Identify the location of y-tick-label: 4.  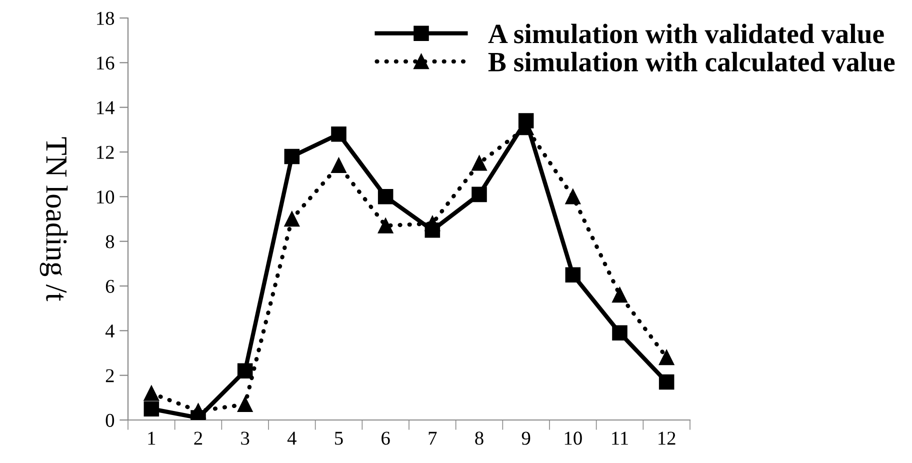
(109, 331).